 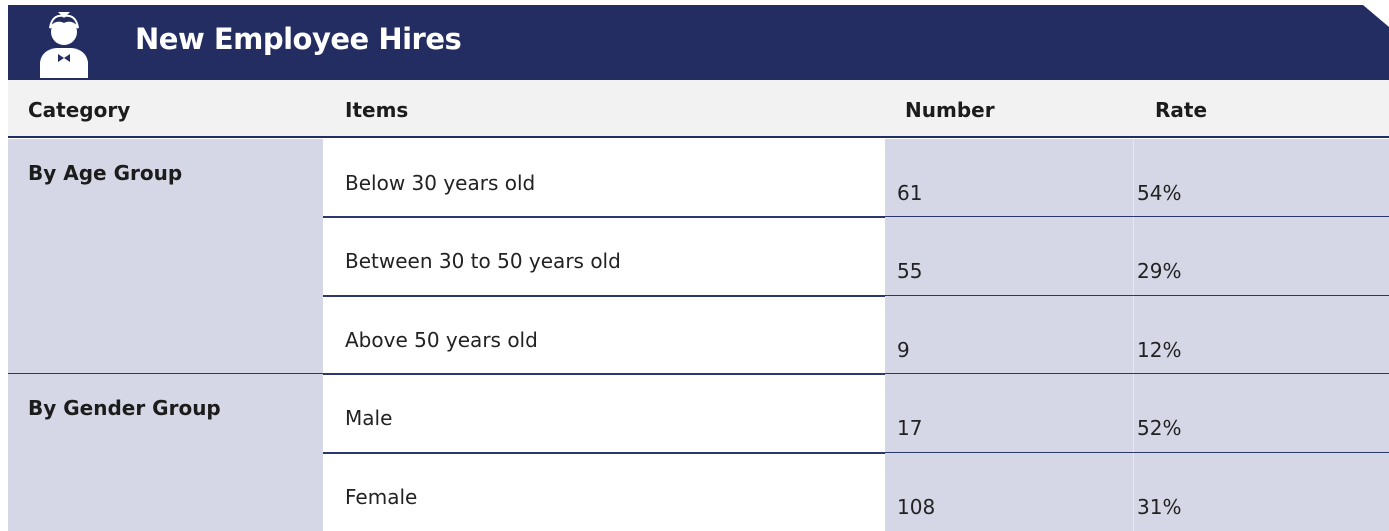 What do you see at coordinates (698, 109) in the screenshot?
I see `column-header-row` at bounding box center [698, 109].